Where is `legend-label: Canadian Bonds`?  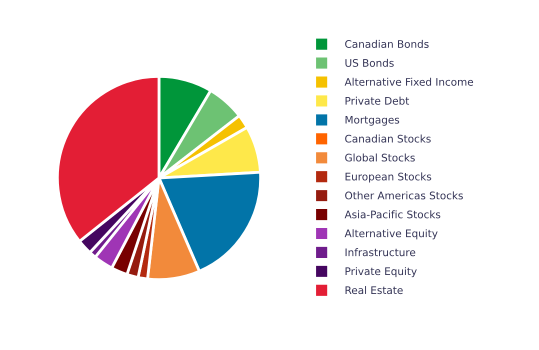
legend-label: Canadian Bonds is located at coordinates (387, 44).